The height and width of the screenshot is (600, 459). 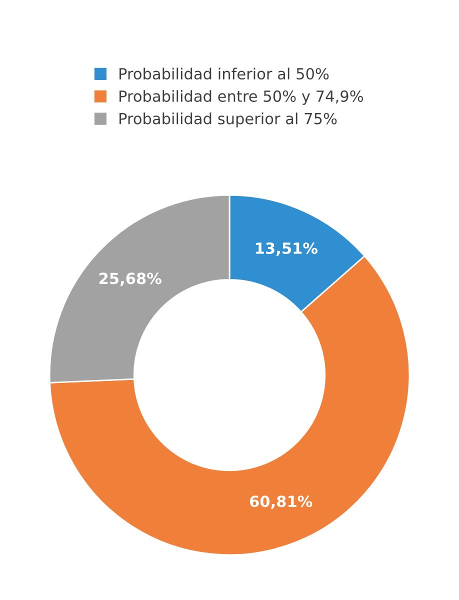 What do you see at coordinates (242, 97) in the screenshot?
I see `legend-label: Probabilidad entre 50% y 74,9%` at bounding box center [242, 97].